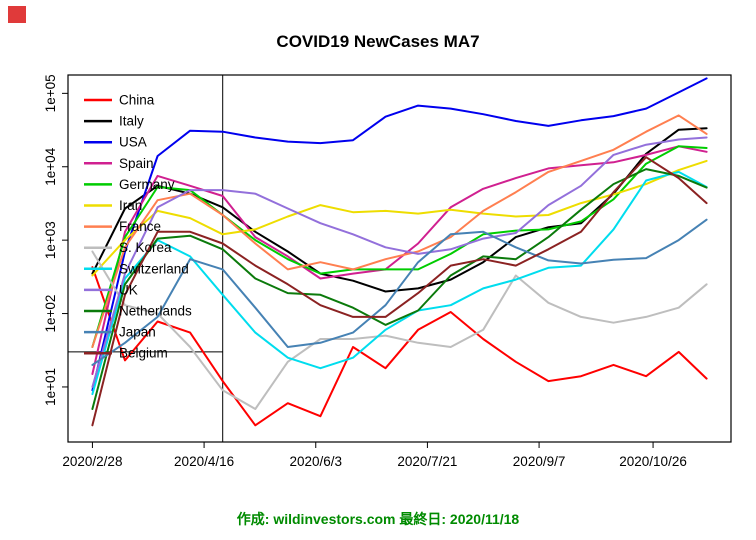 Image resolution: width=756 pixels, height=540 pixels. I want to click on x-tick-label: 2020/7/21, so click(427, 461).